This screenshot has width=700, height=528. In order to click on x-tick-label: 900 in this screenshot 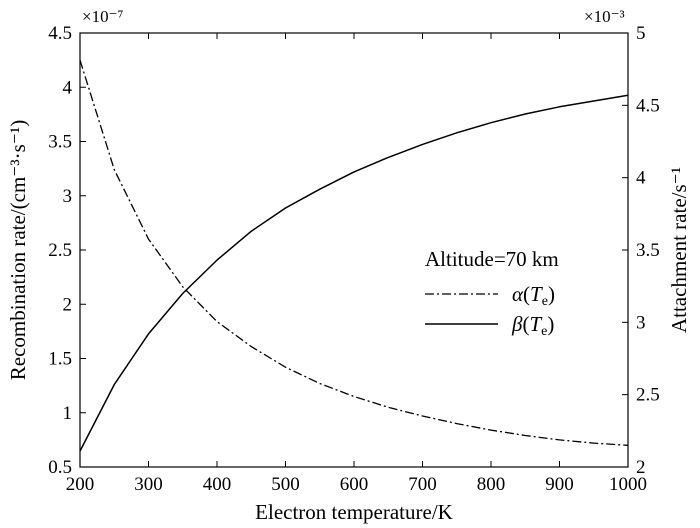, I will do `click(559, 484)`.